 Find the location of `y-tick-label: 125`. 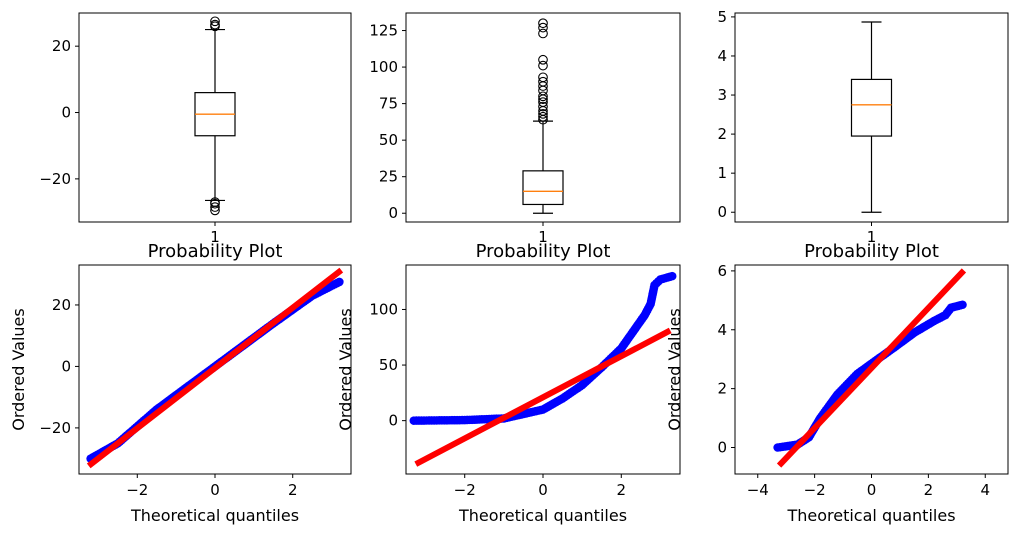

y-tick-label: 125 is located at coordinates (383, 31).